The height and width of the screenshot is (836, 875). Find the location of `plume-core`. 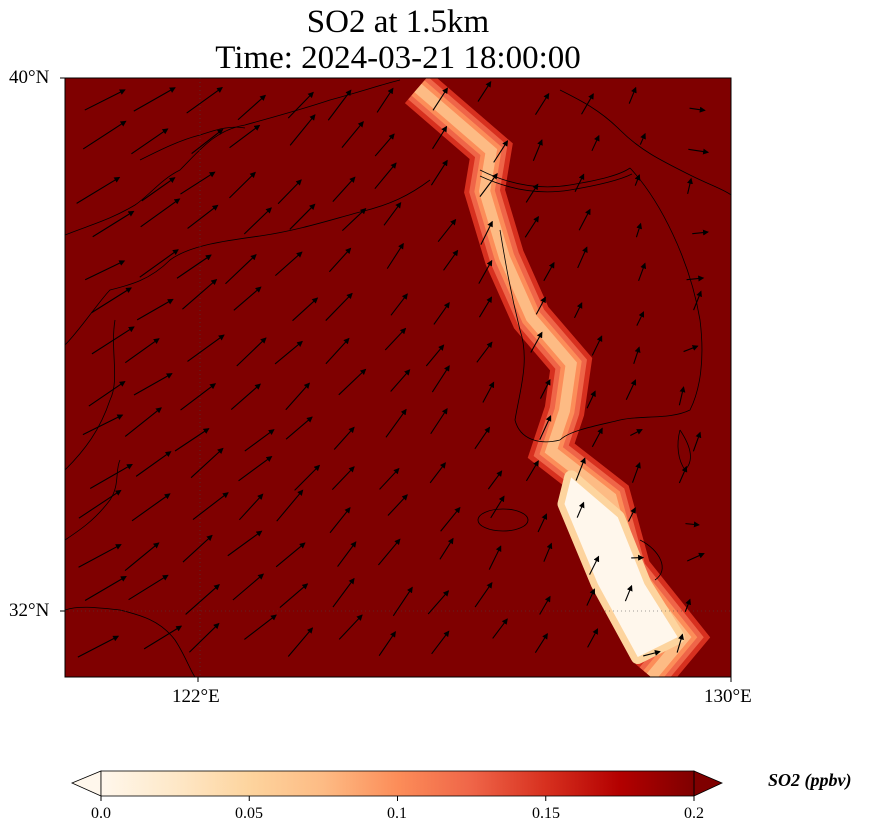

plume-core is located at coordinates (621, 567).